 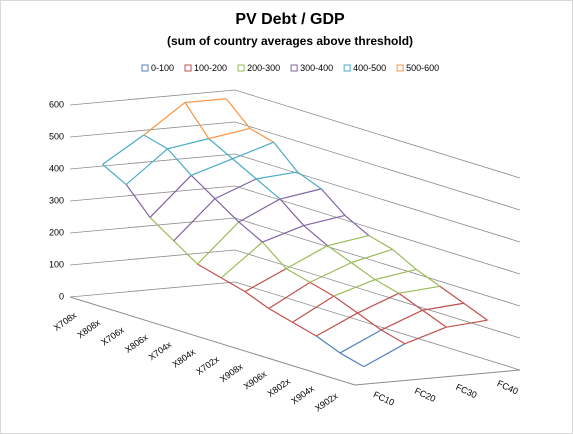 I want to click on y-tick-label: 400, so click(x=56, y=168).